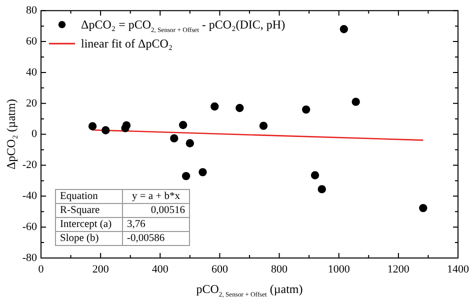  I want to click on annotation: Slope (b), so click(89, 239).